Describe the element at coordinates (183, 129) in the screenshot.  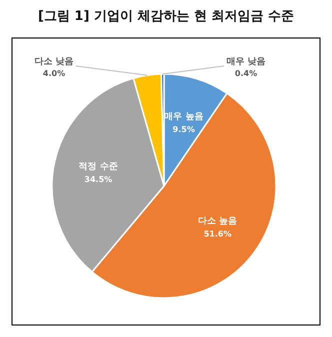
I see `data-label: 9.5%` at that location.